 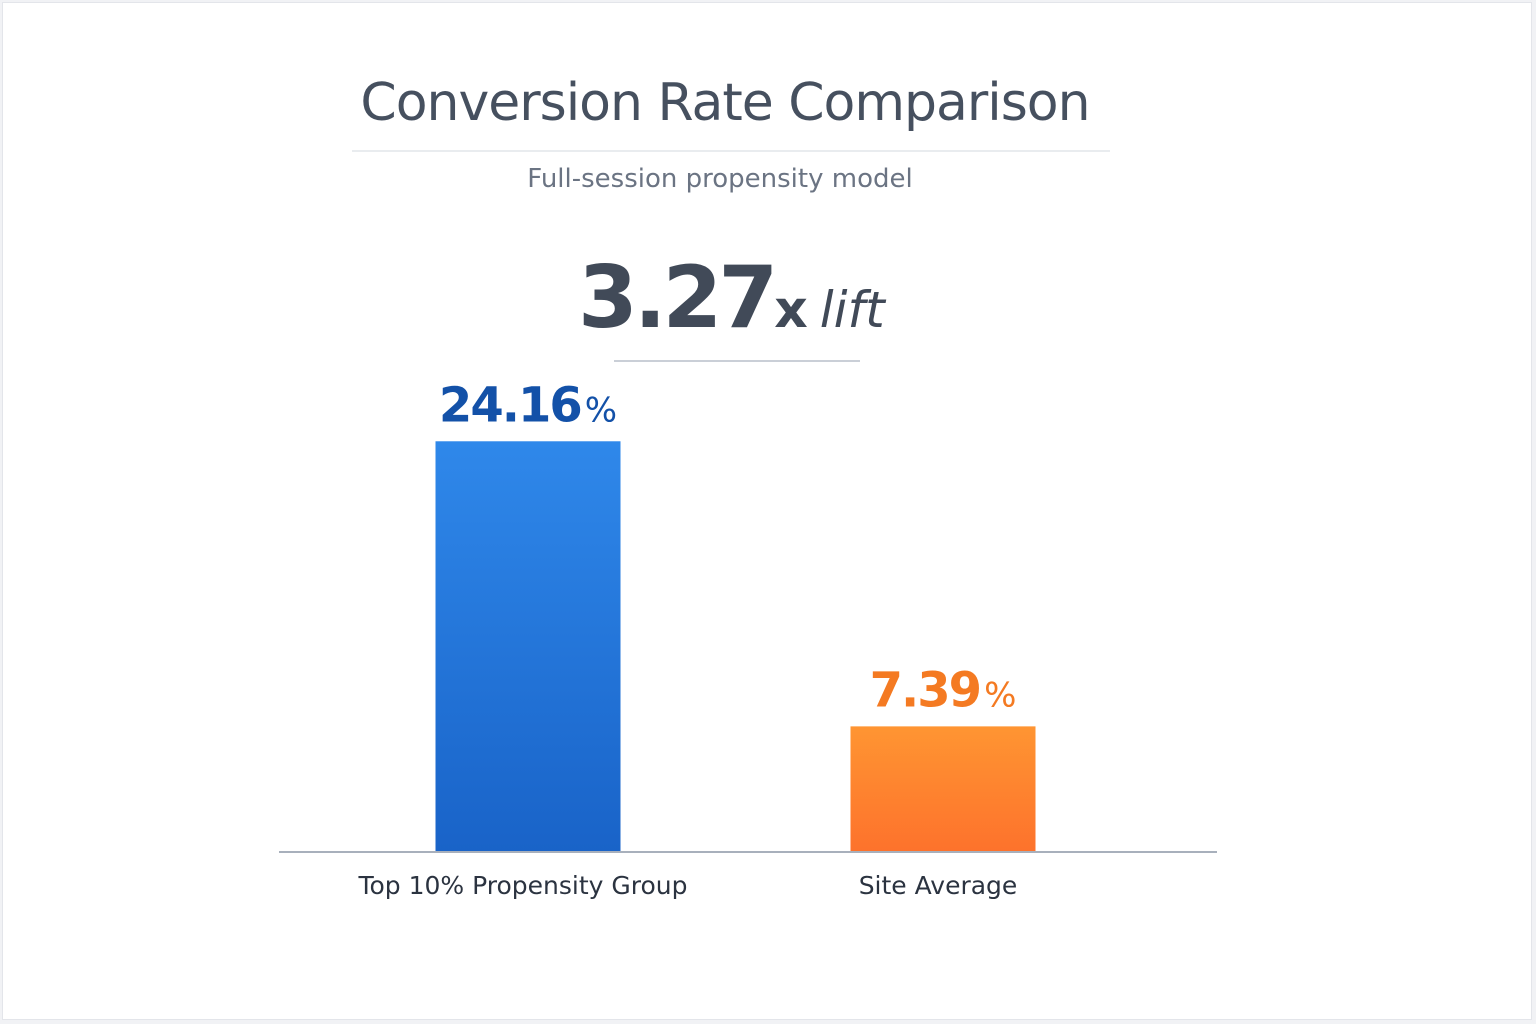 What do you see at coordinates (943, 789) in the screenshot?
I see `bar-site-average` at bounding box center [943, 789].